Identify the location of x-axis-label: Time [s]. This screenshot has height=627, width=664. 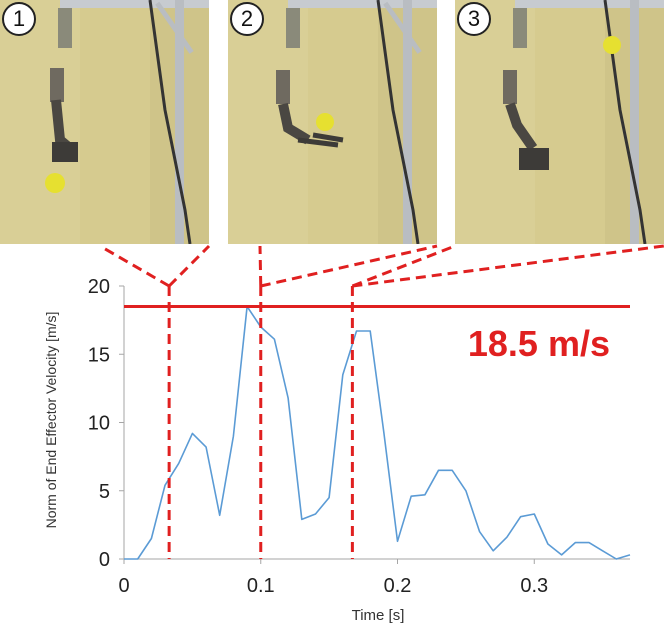
(378, 615).